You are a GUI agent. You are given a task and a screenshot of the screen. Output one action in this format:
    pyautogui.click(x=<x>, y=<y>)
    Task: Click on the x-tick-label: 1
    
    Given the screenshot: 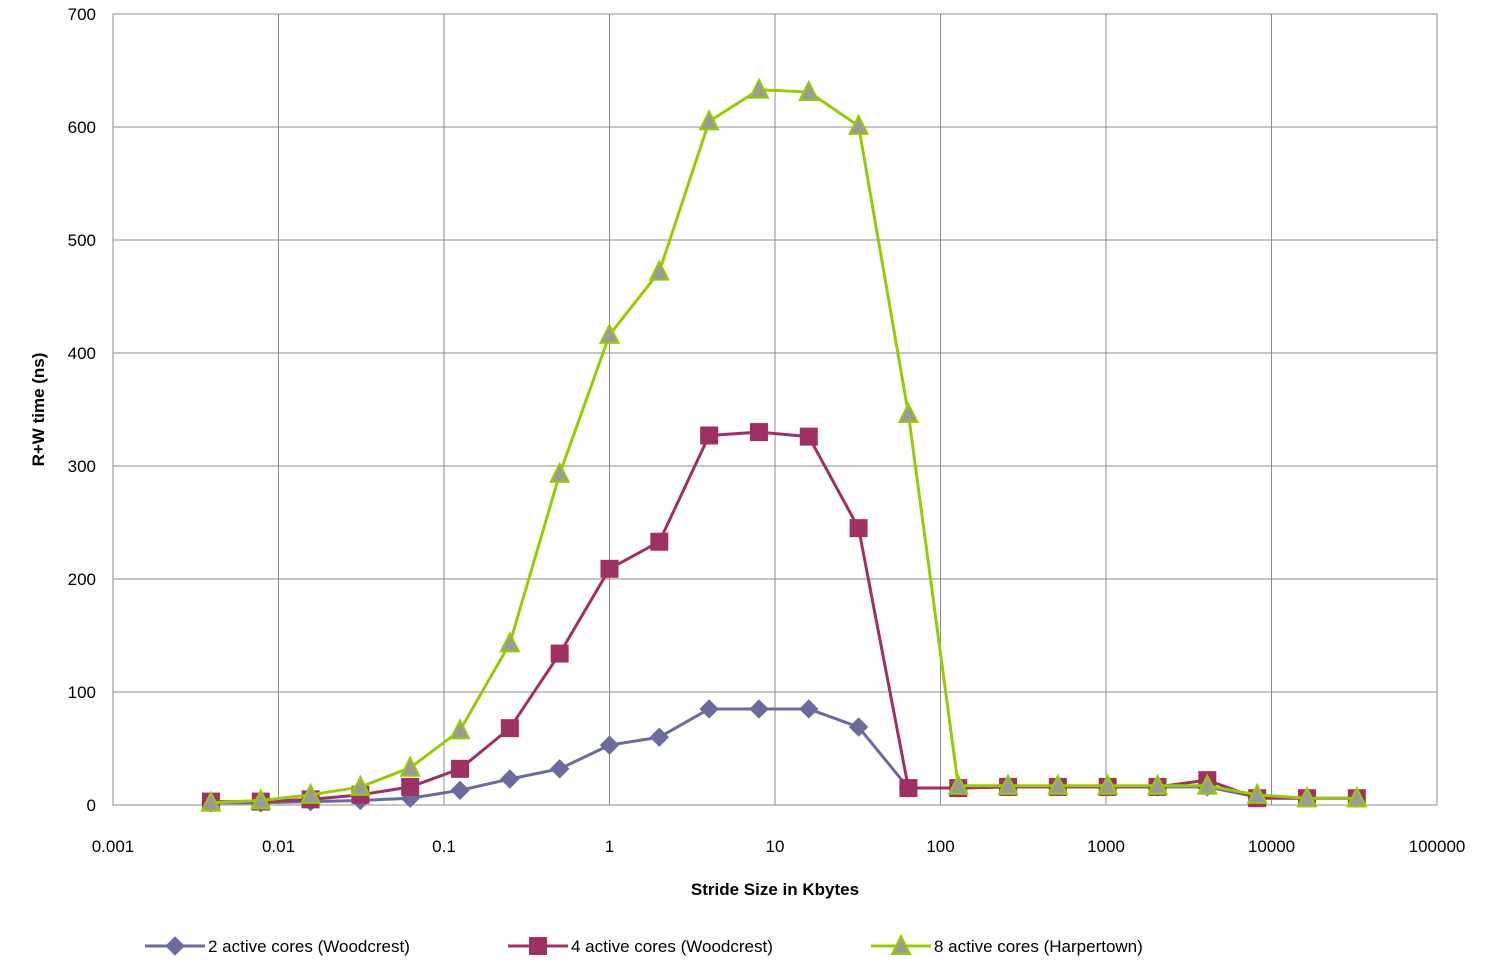 What is the action you would take?
    pyautogui.click(x=609, y=846)
    